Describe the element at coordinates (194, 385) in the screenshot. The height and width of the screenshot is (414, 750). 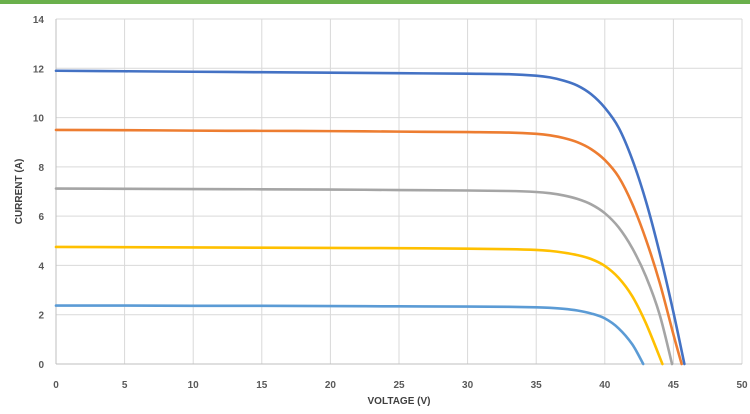
I see `x-tick-label: 10` at that location.